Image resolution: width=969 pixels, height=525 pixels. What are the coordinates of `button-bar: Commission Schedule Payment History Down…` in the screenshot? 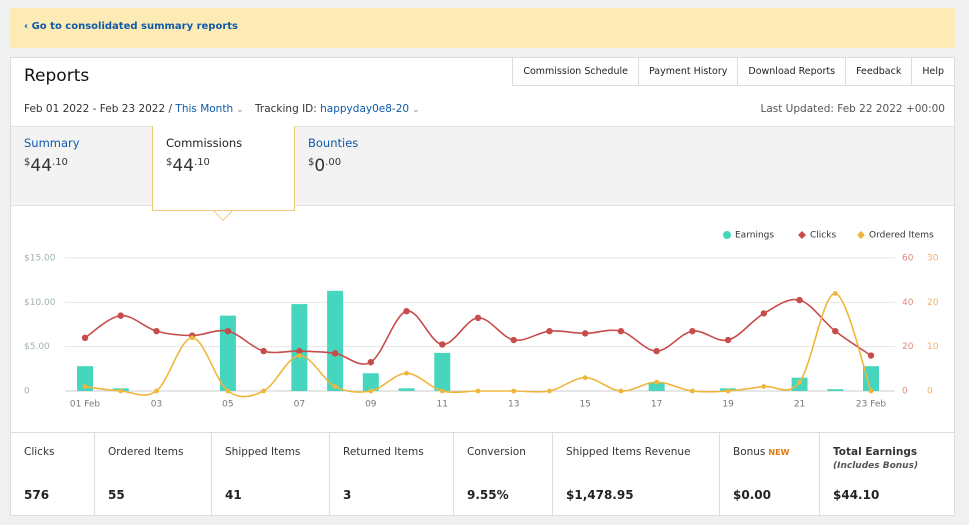 It's located at (733, 72).